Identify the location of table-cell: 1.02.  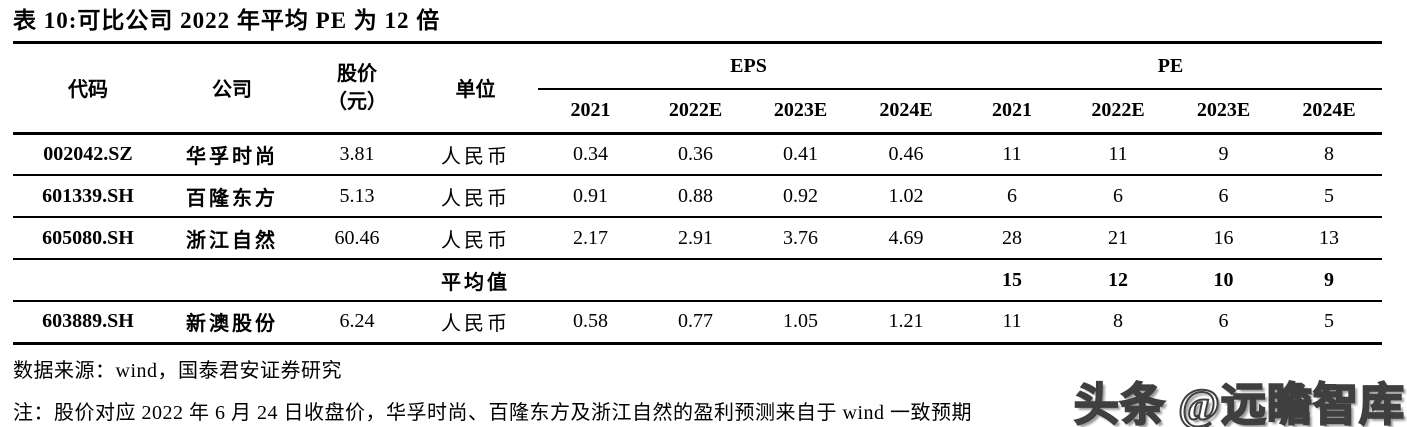
(906, 196).